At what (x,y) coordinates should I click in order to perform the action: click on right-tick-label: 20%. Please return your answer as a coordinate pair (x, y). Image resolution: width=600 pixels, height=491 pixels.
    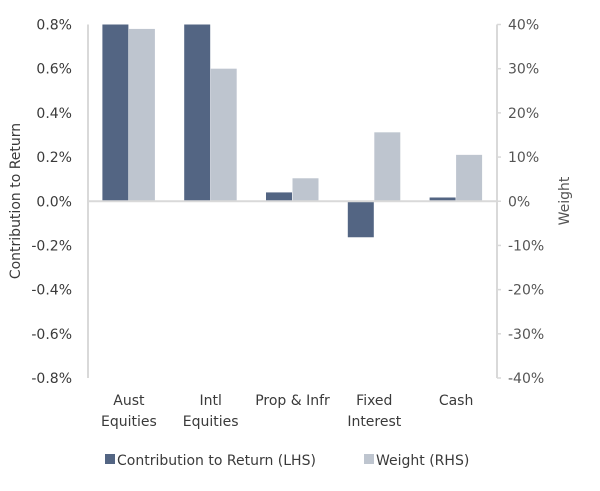
    Looking at the image, I should click on (523, 114).